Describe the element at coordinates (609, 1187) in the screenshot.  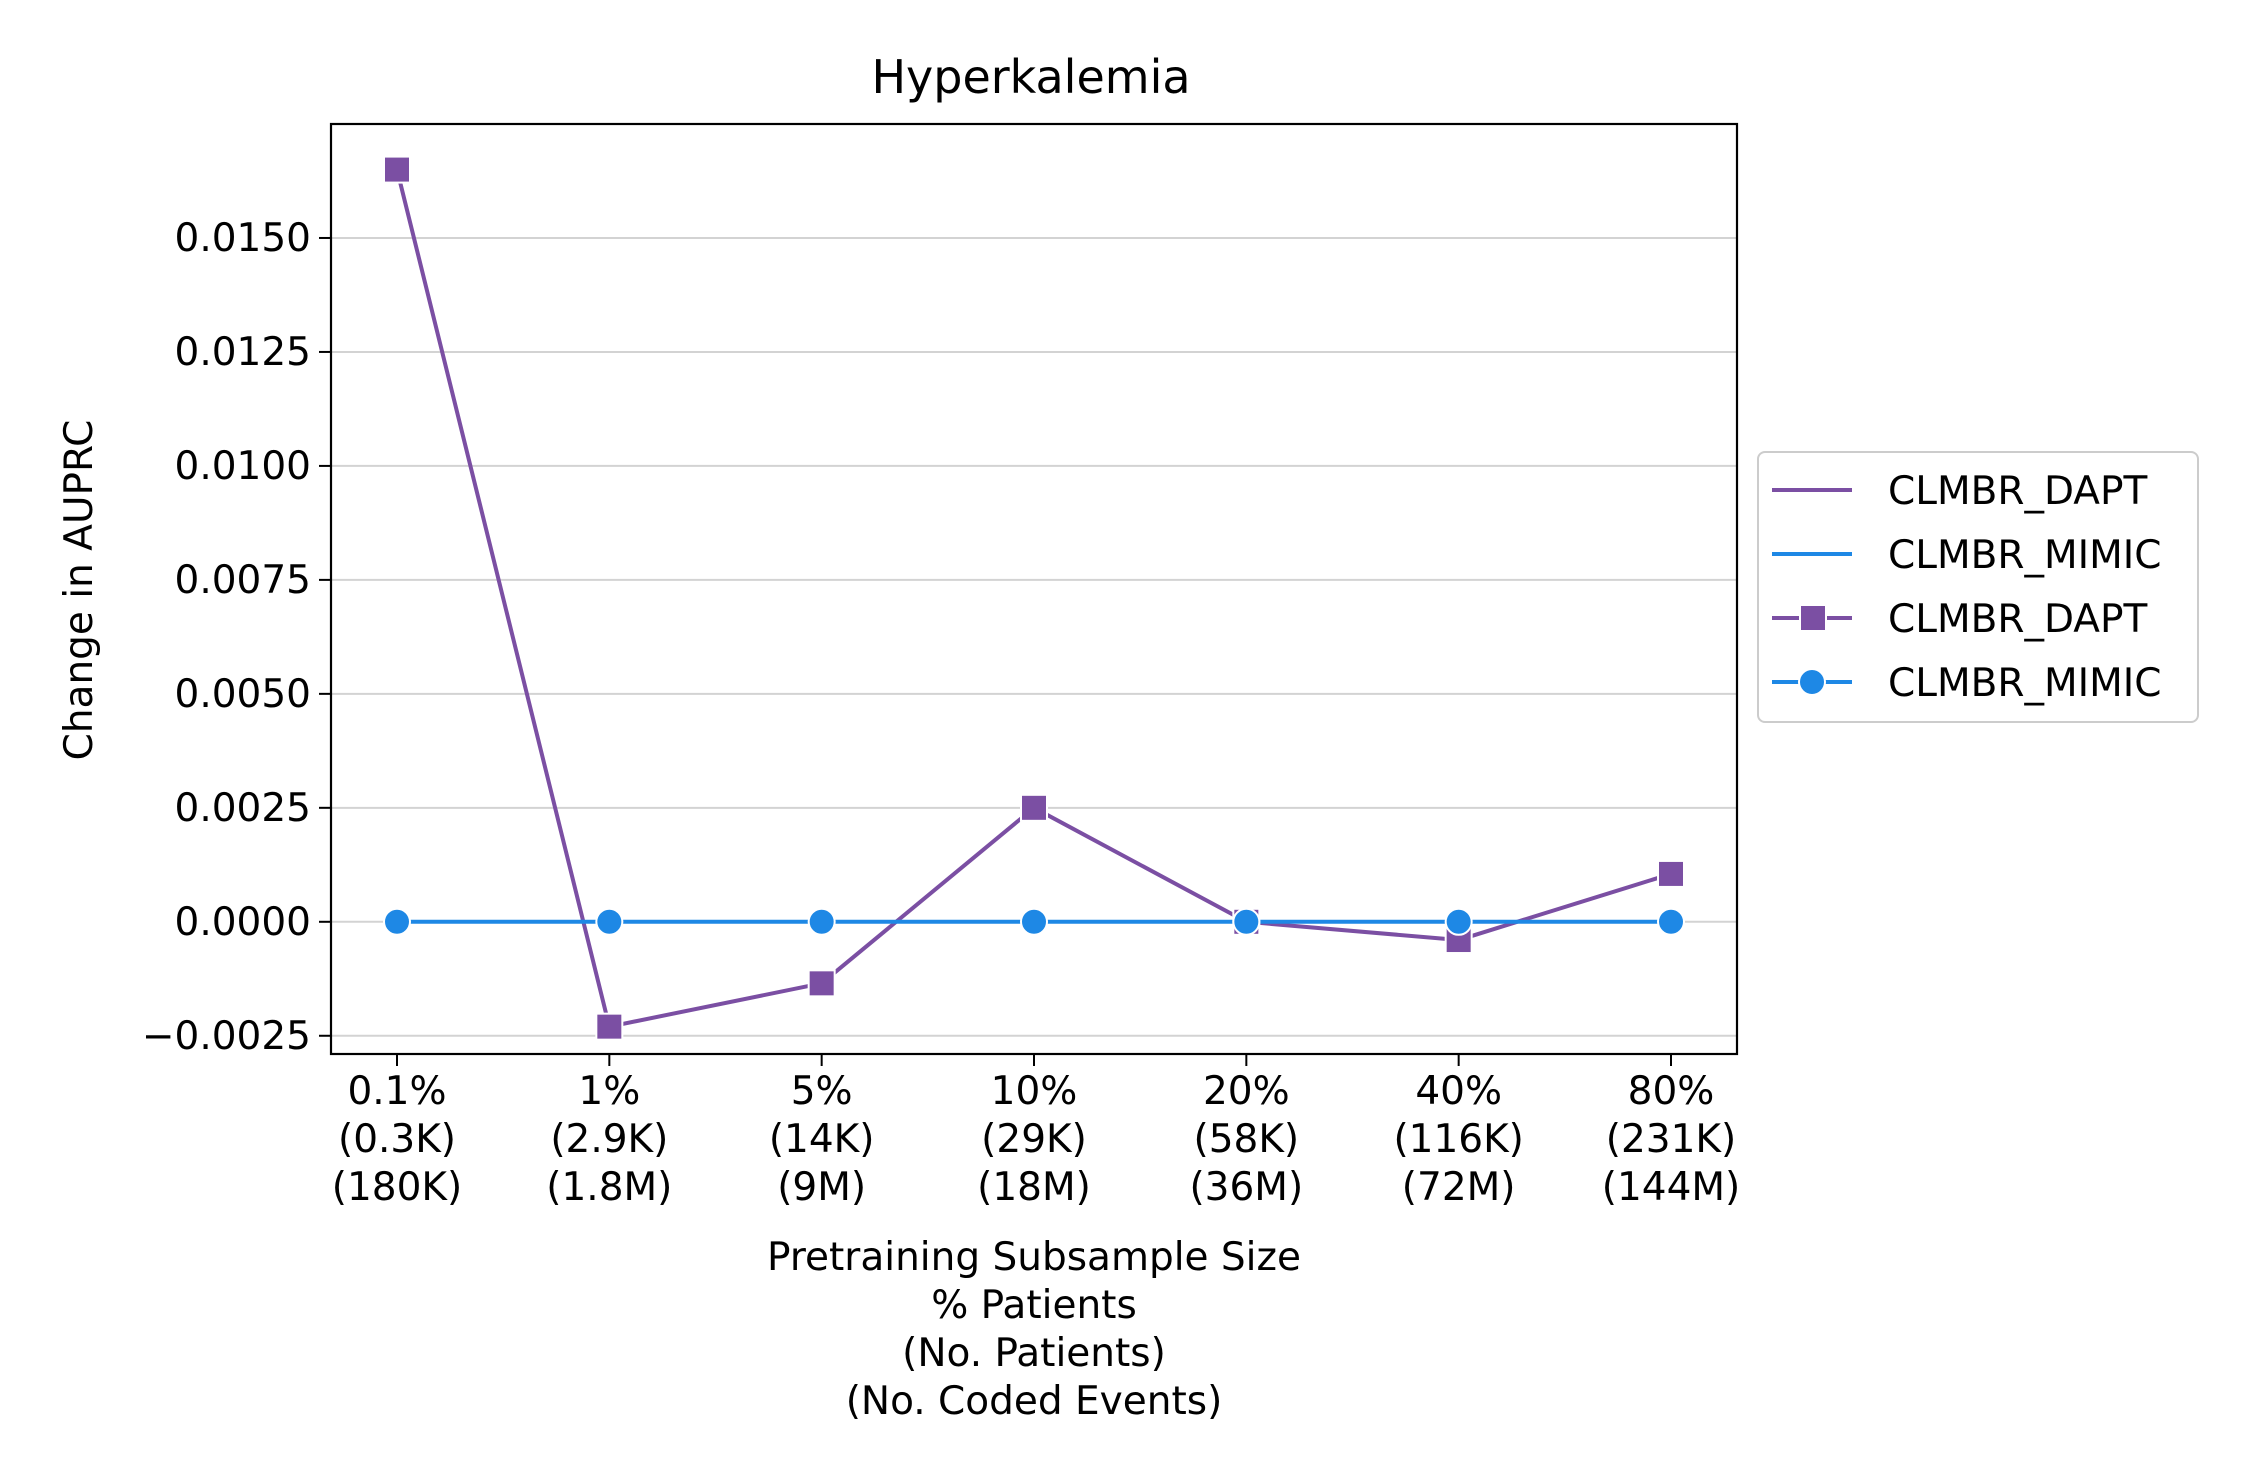
I see `x-tick-label-line: (1.8M)` at that location.